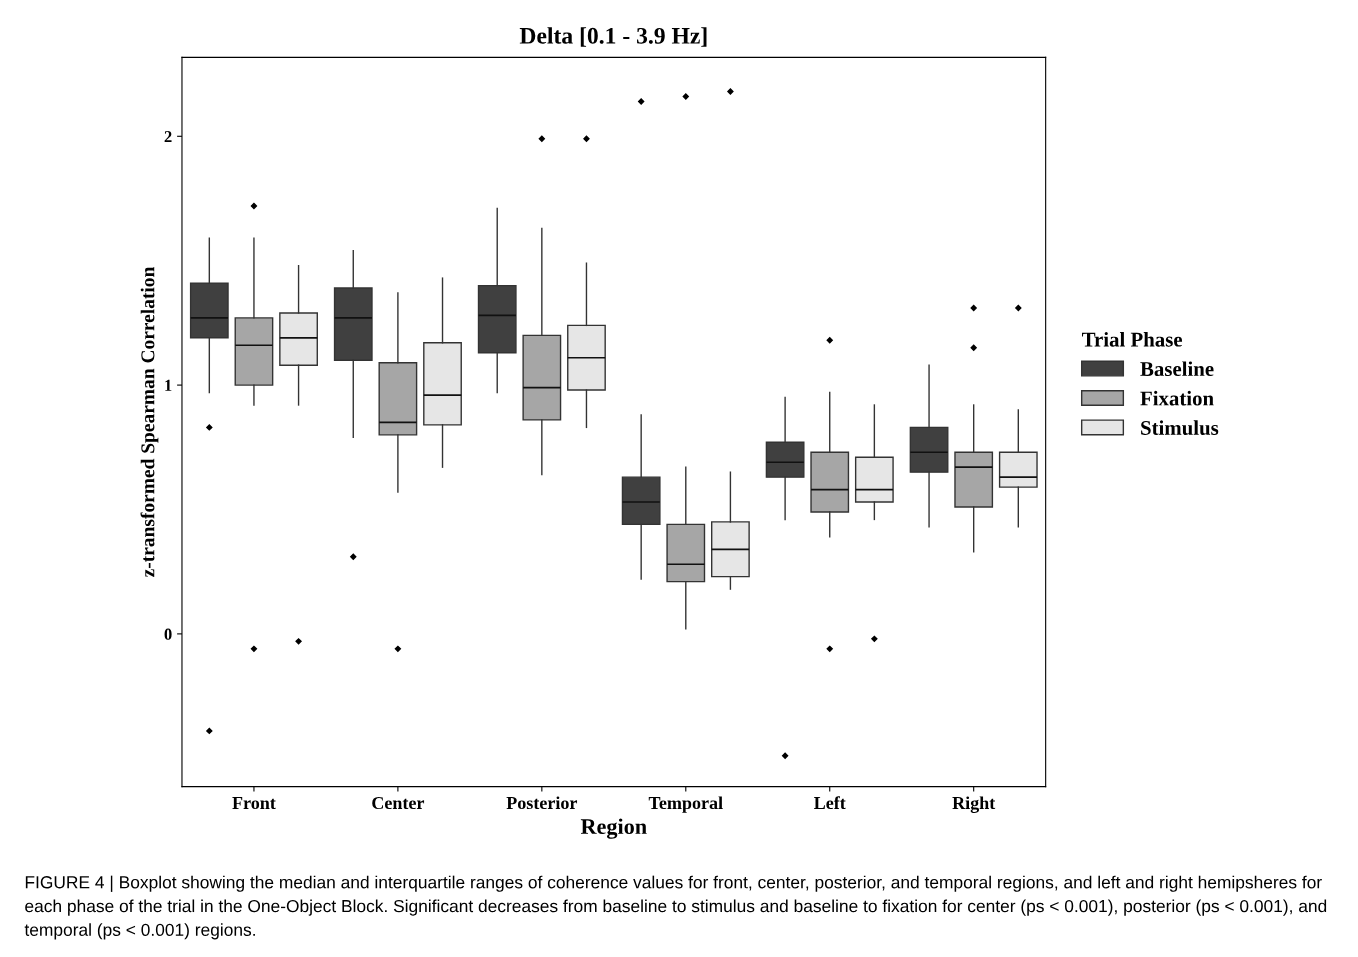 This screenshot has width=1358, height=957. What do you see at coordinates (974, 804) in the screenshot?
I see `x-tick-label: Right` at bounding box center [974, 804].